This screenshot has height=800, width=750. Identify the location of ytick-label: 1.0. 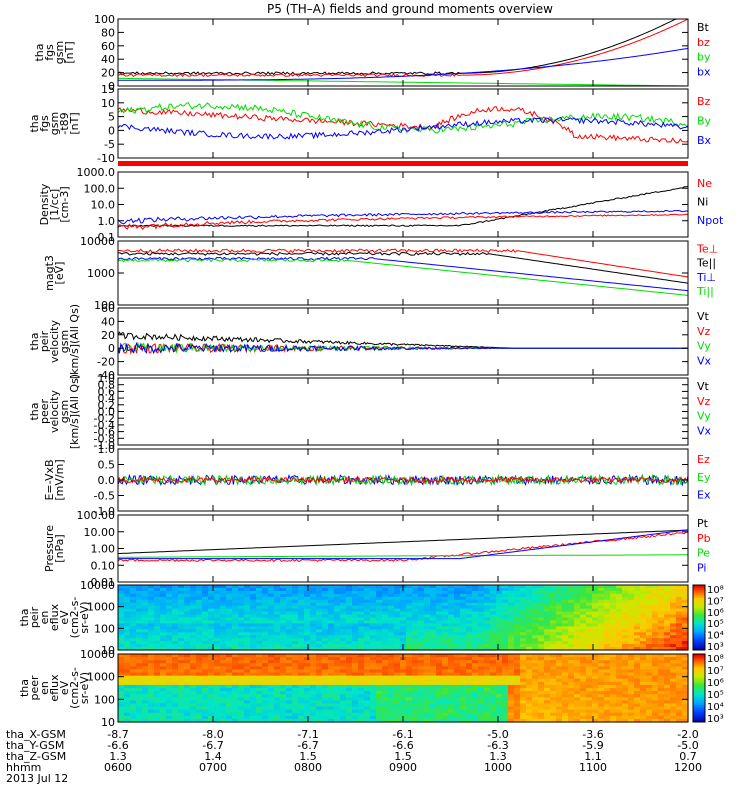
(107, 449).